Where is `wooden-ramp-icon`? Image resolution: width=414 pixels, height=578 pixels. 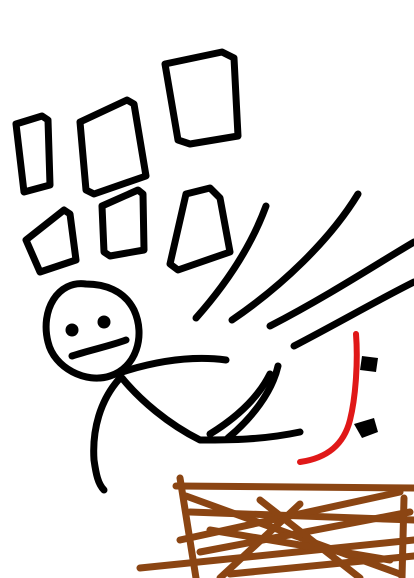
wooden-ramp-icon is located at coordinates (275, 526).